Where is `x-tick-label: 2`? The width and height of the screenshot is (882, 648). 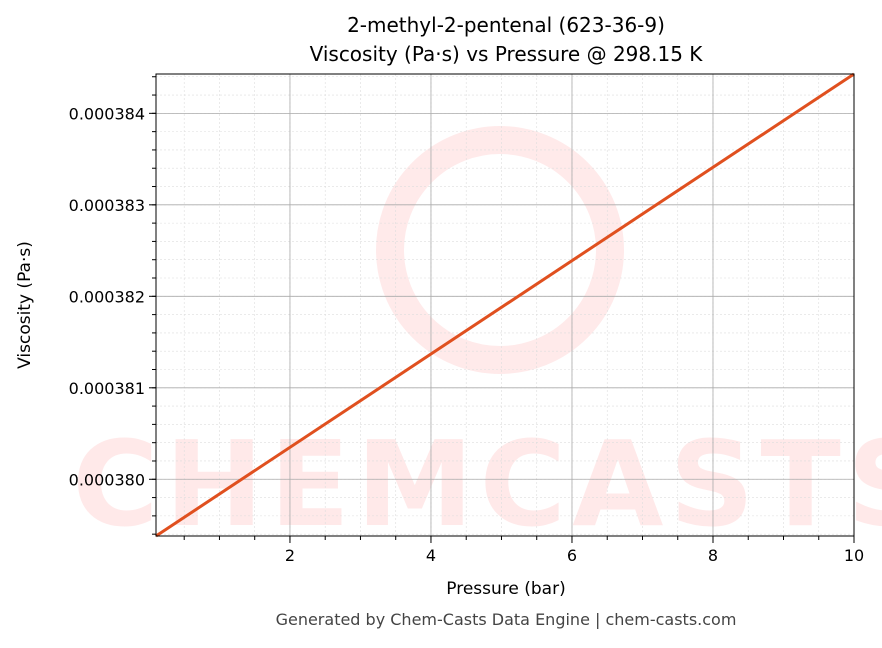 x-tick-label: 2 is located at coordinates (290, 555).